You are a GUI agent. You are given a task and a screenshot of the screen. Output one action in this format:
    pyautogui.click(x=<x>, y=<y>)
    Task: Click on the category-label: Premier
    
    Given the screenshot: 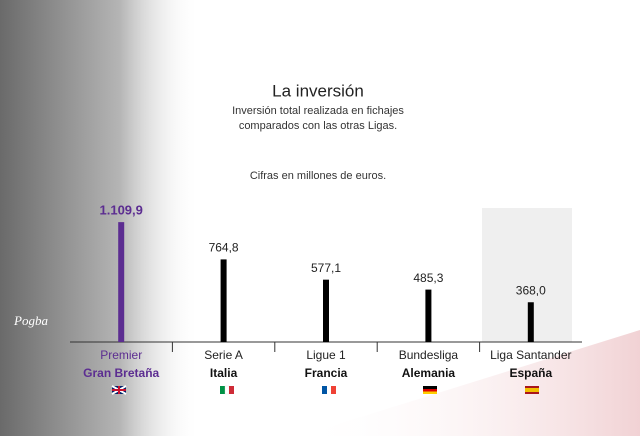 What is the action you would take?
    pyautogui.click(x=121, y=355)
    